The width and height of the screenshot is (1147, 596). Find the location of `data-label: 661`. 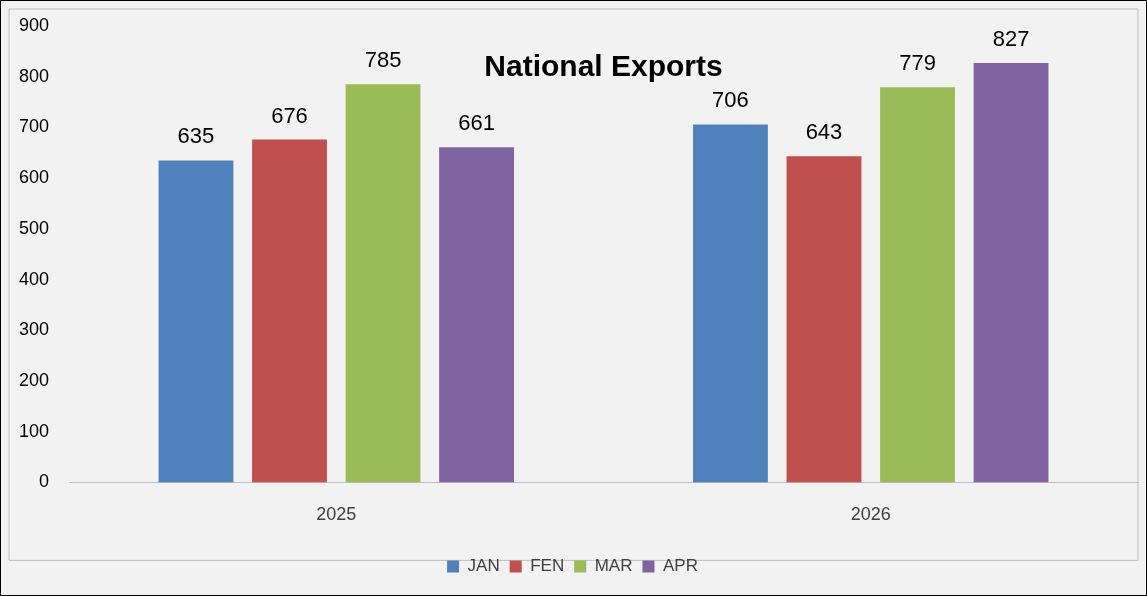

data-label: 661 is located at coordinates (476, 123).